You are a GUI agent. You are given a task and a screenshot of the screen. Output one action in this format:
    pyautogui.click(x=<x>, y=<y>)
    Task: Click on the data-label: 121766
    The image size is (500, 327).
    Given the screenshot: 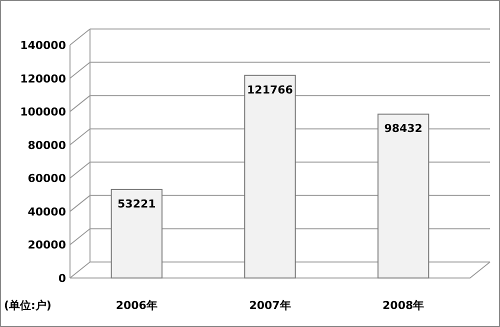 What is the action you would take?
    pyautogui.click(x=270, y=89)
    